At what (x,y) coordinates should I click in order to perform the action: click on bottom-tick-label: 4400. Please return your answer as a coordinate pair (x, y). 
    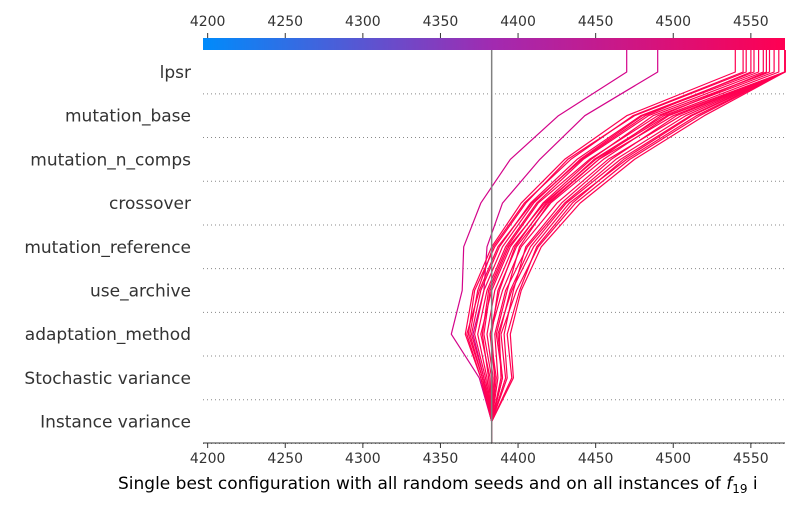
    Looking at the image, I should click on (518, 459).